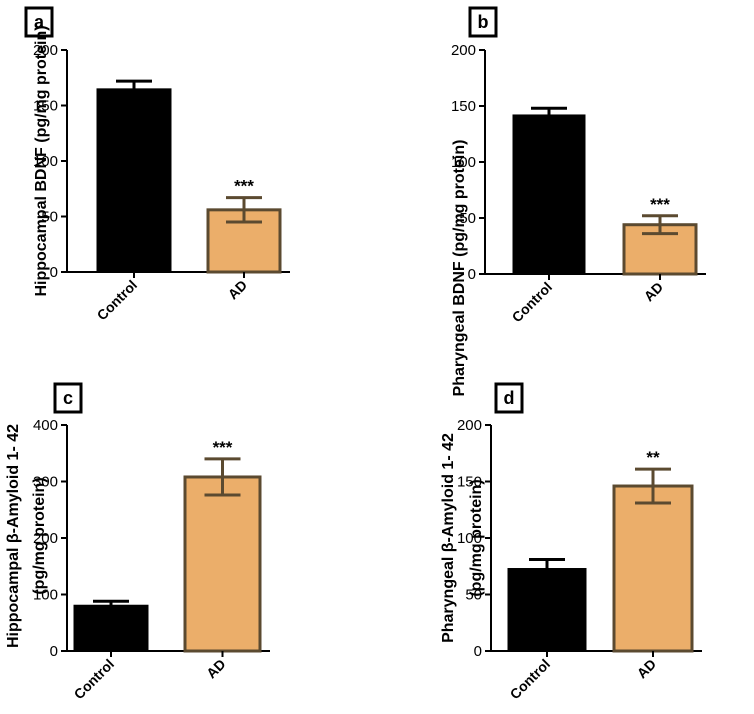  I want to click on panel-label: c, so click(68, 398).